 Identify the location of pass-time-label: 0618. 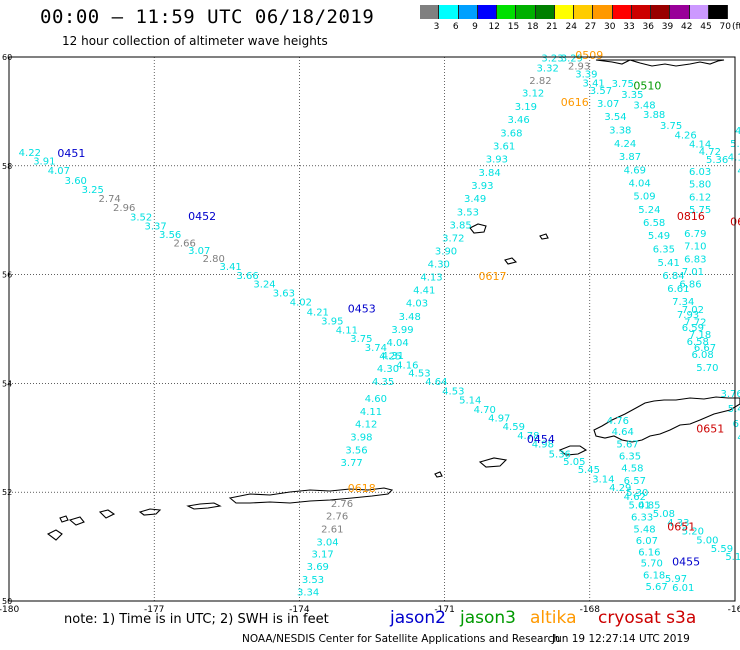
(362, 488).